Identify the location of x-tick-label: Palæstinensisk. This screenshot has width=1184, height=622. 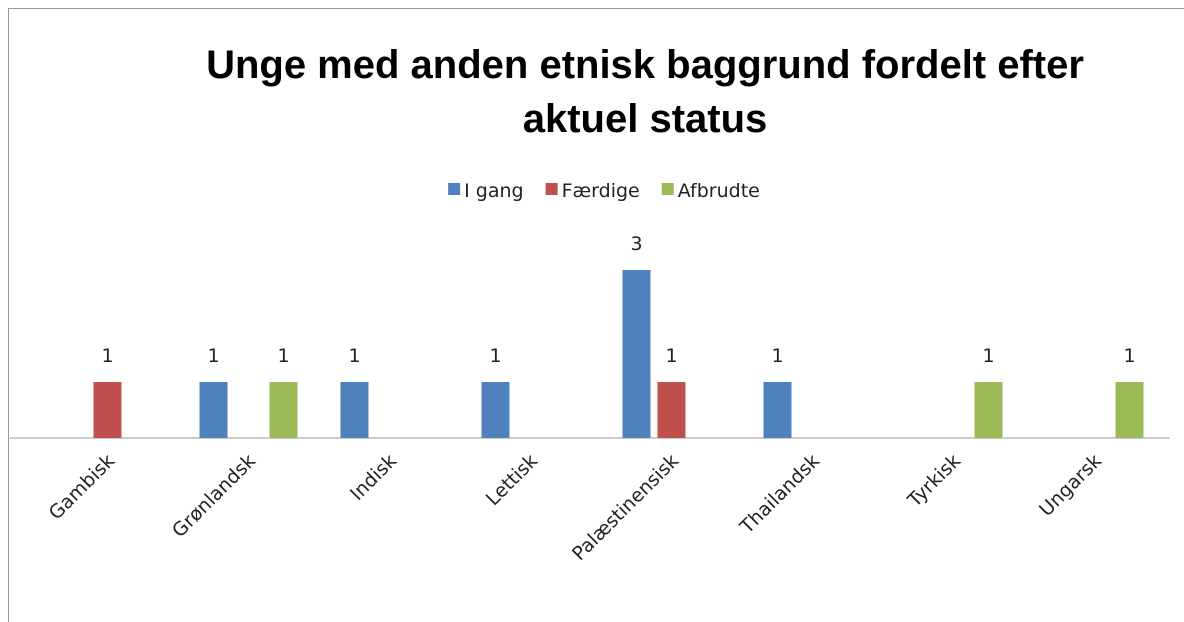
(625, 507).